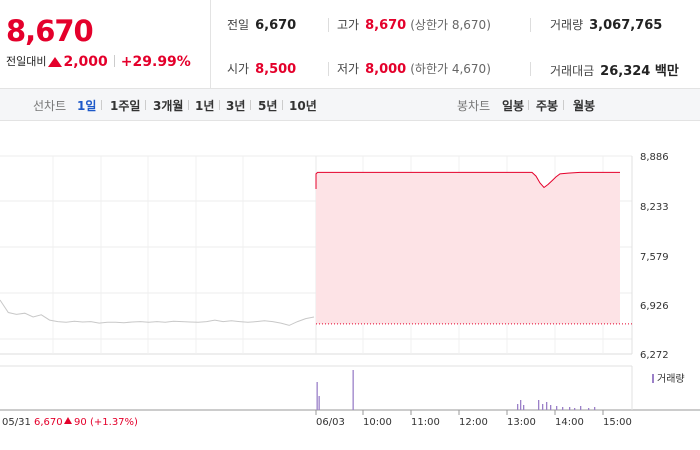  I want to click on change-label: 전일대비, so click(26, 61).